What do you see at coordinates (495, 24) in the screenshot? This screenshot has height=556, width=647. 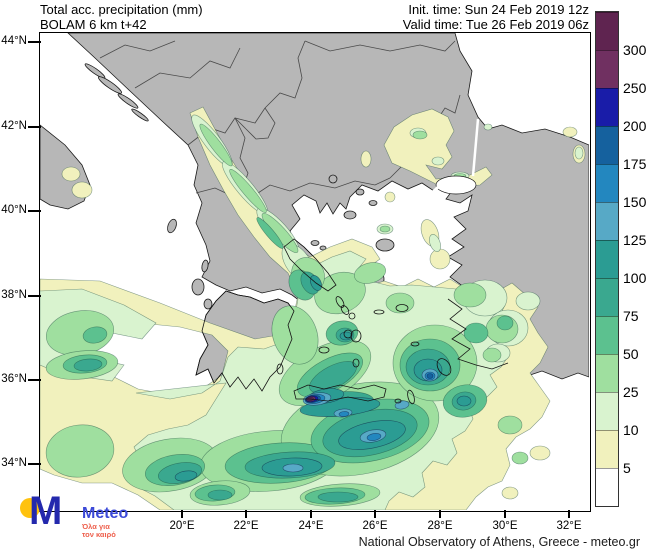 I see `valid-time: Valid time: Tue 26 Feb 2019 06z` at bounding box center [495, 24].